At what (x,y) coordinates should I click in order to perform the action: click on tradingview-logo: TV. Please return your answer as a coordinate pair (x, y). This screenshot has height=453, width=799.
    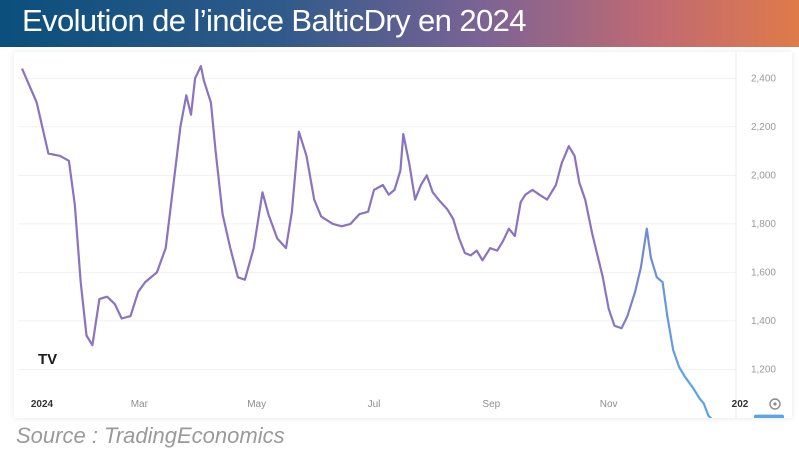
    Looking at the image, I should click on (47, 359).